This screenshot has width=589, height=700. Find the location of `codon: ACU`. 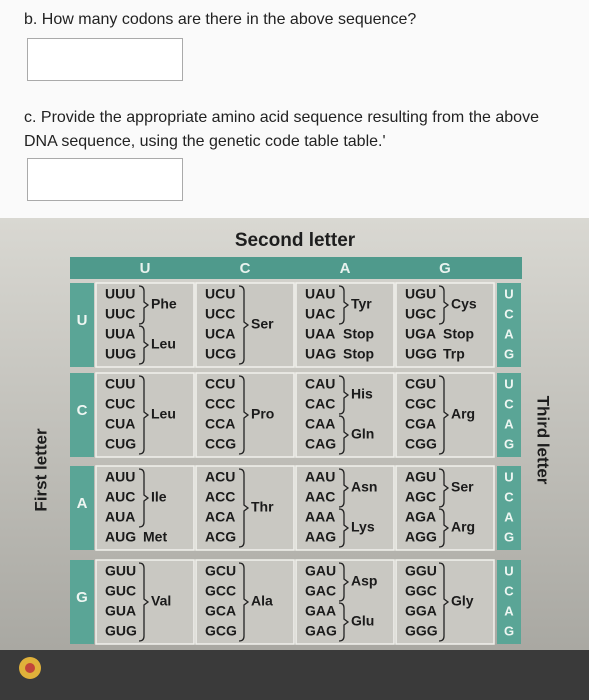

codon: ACU is located at coordinates (220, 477).